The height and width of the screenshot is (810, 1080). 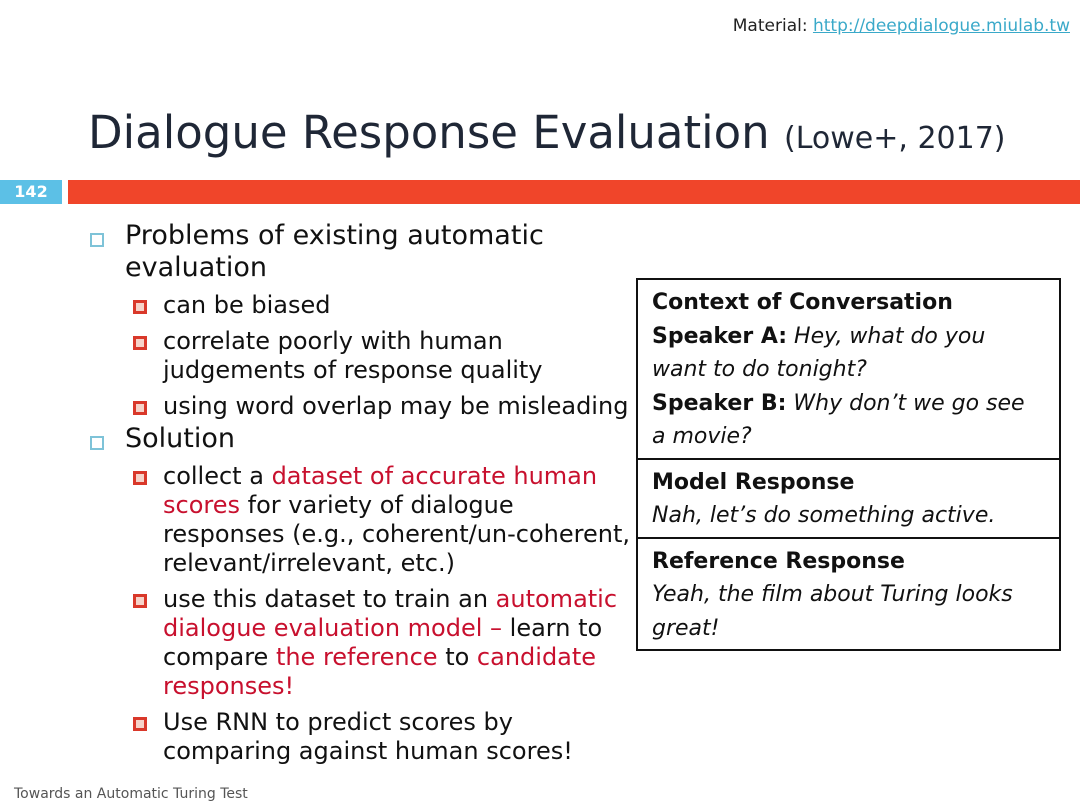 What do you see at coordinates (778, 561) in the screenshot?
I see `reference-heading: Reference Response` at bounding box center [778, 561].